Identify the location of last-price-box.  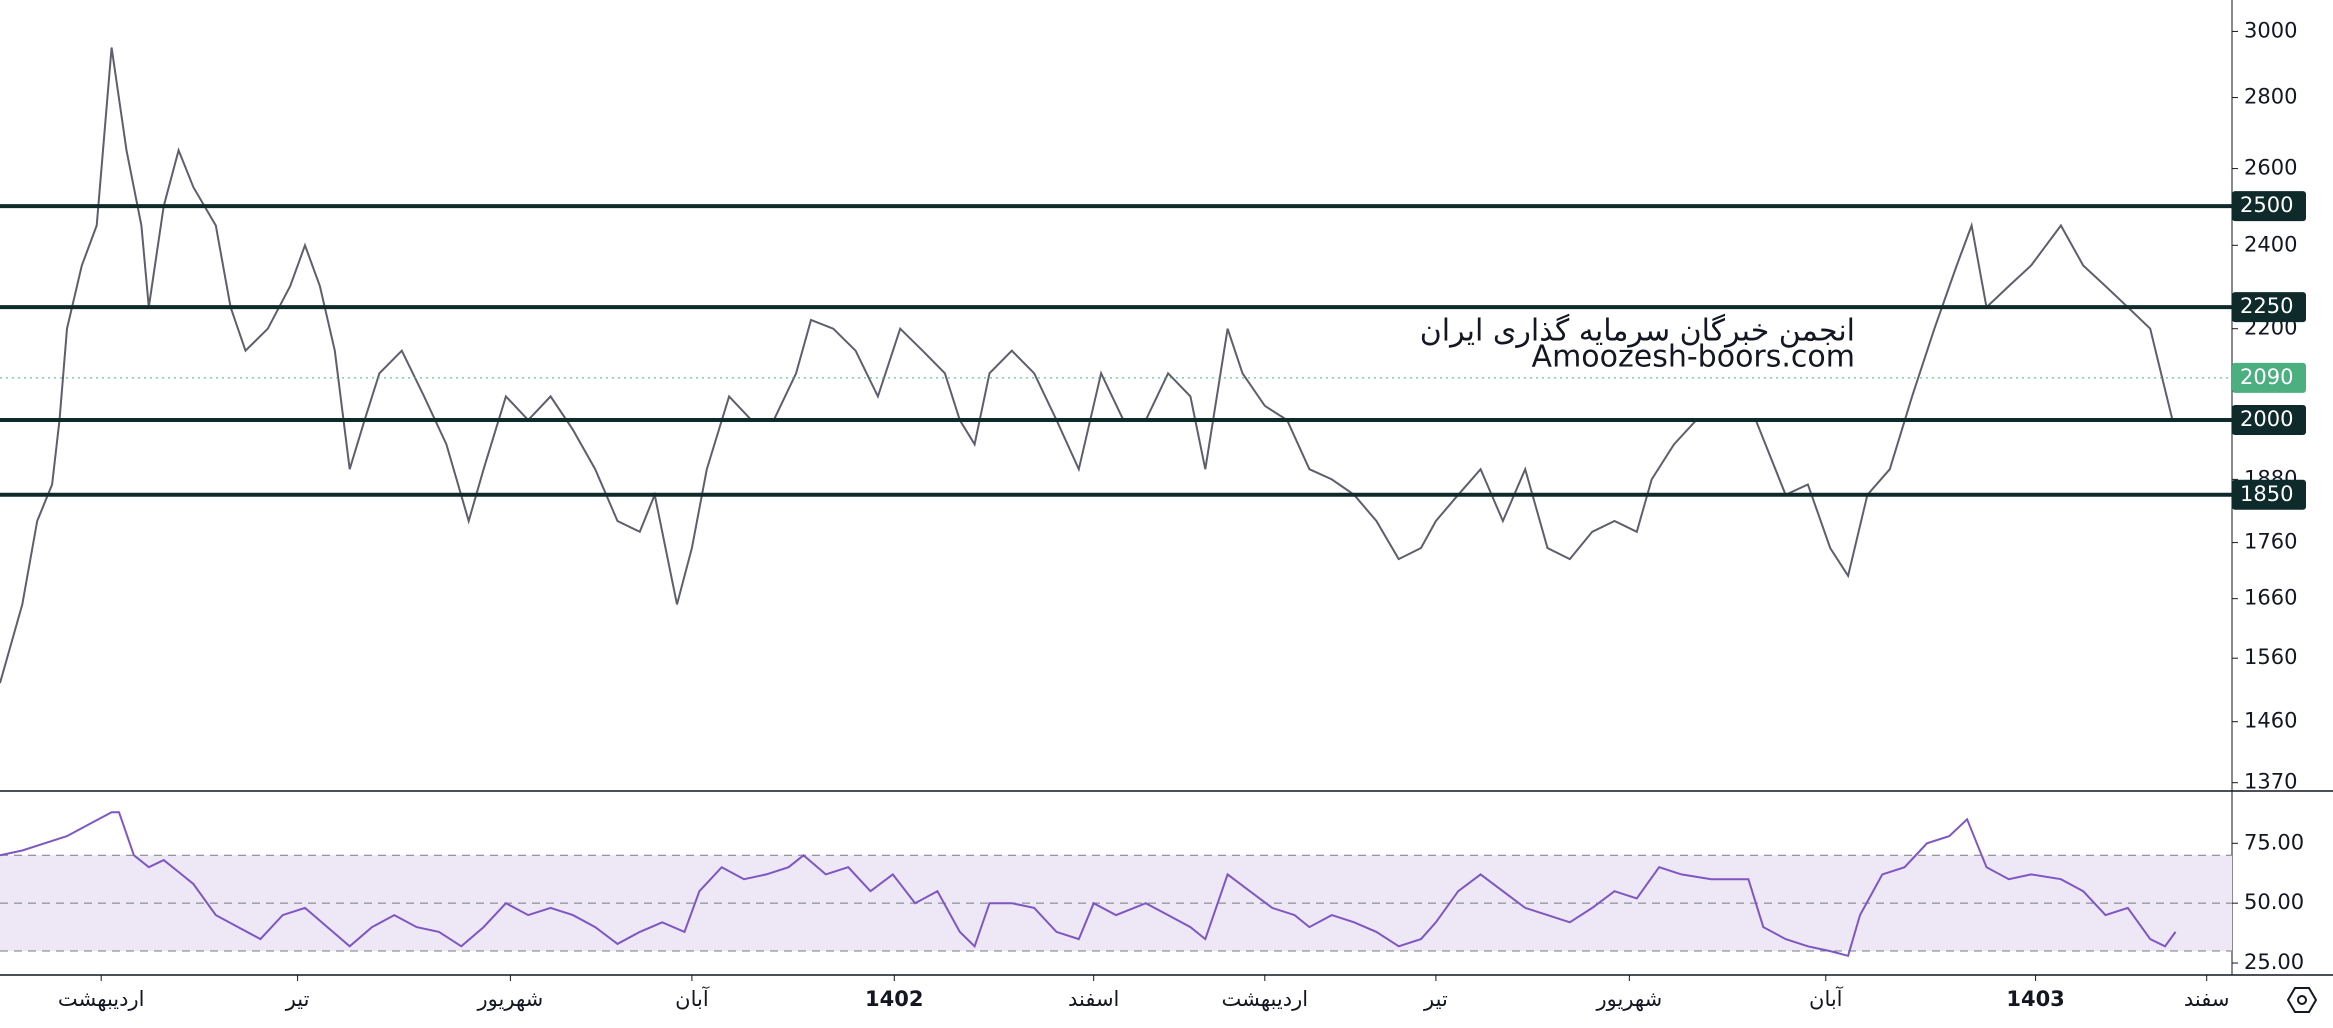
(2269, 377).